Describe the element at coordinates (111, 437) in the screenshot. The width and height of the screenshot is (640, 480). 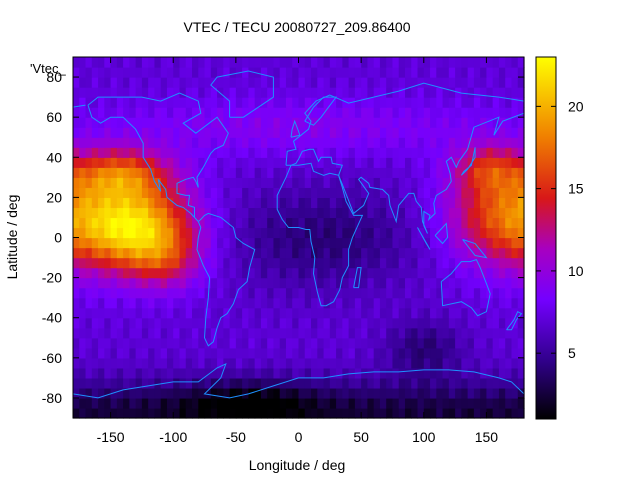
I see `x-tick-label: -150` at that location.